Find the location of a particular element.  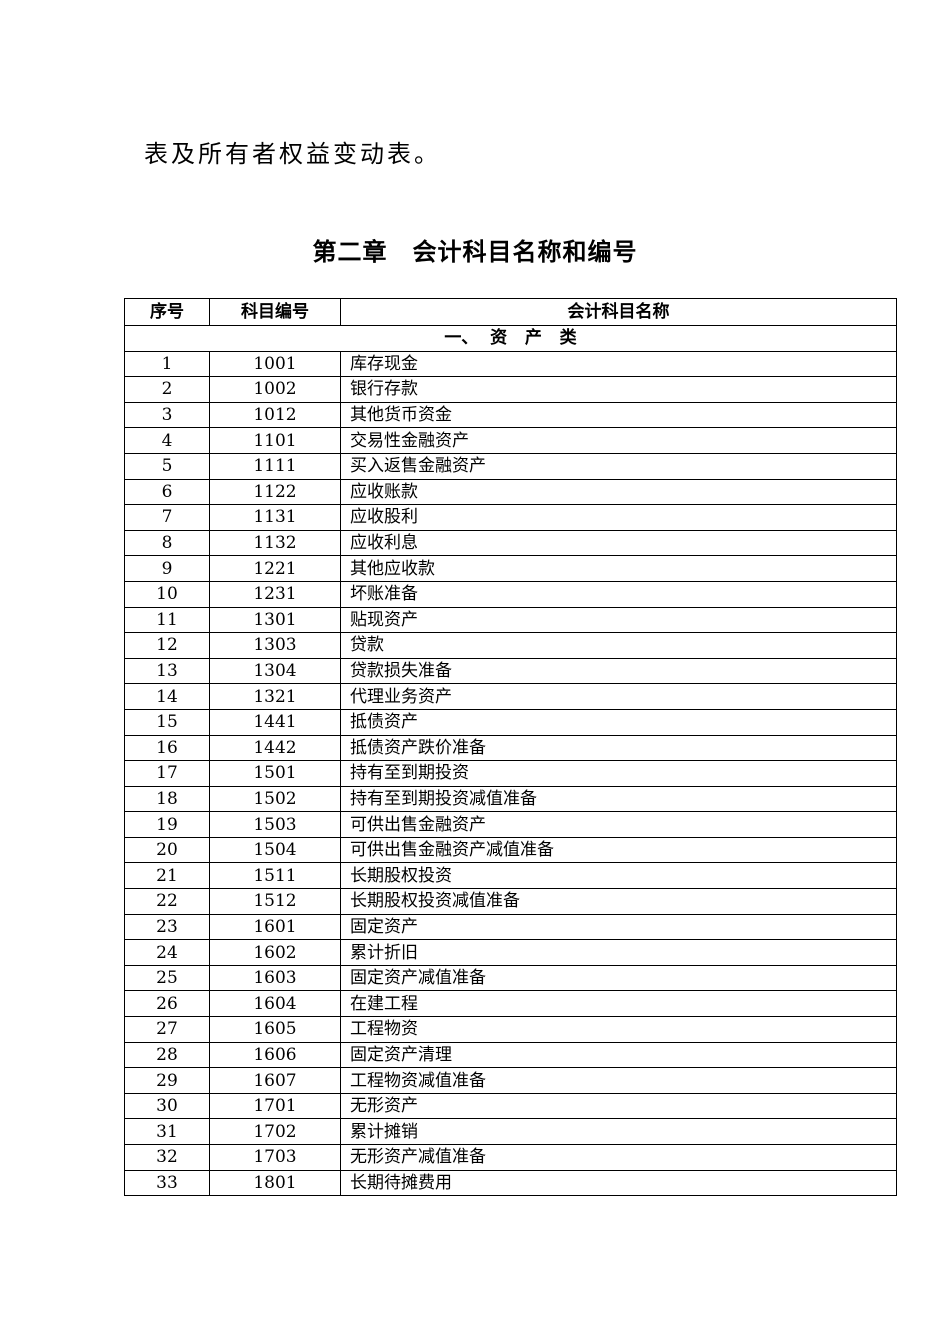

cell-name: 持有至到期投资 is located at coordinates (618, 773).